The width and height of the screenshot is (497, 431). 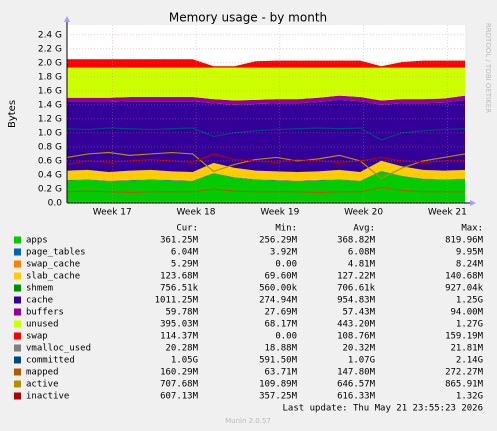 I want to click on legend-stat: 21.81M, so click(x=466, y=349).